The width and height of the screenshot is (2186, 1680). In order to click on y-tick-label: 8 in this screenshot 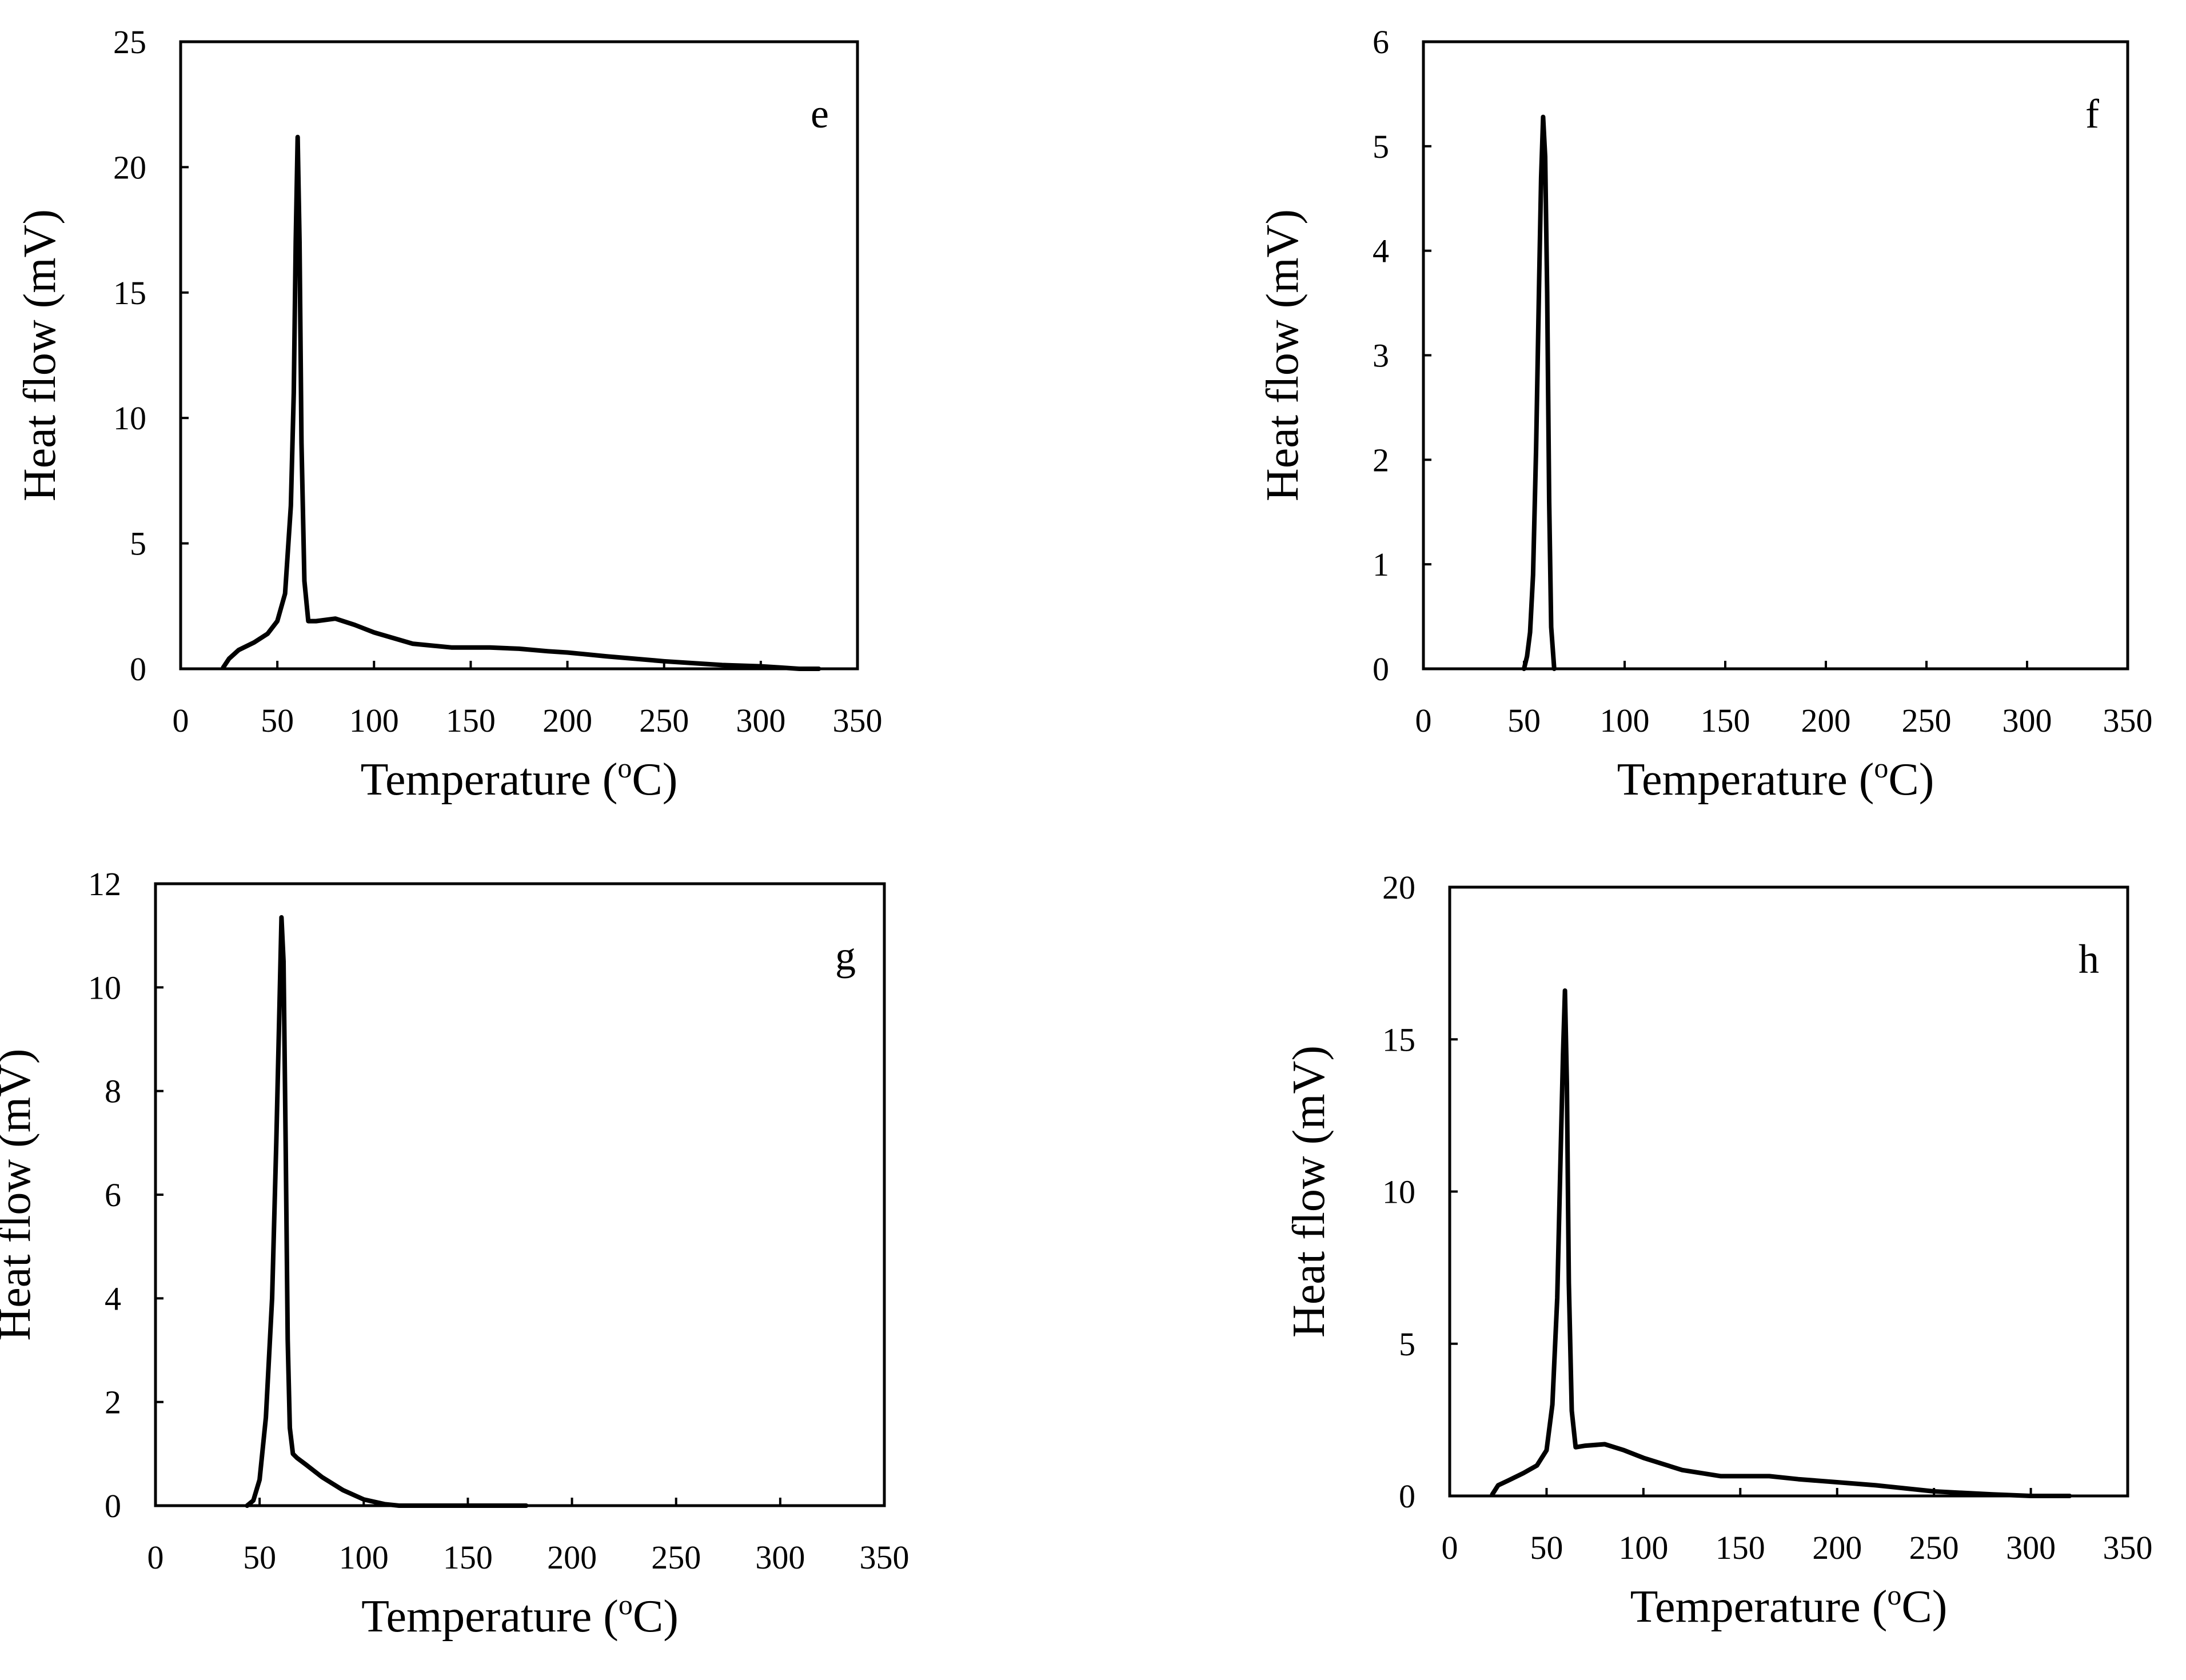, I will do `click(113, 1091)`.